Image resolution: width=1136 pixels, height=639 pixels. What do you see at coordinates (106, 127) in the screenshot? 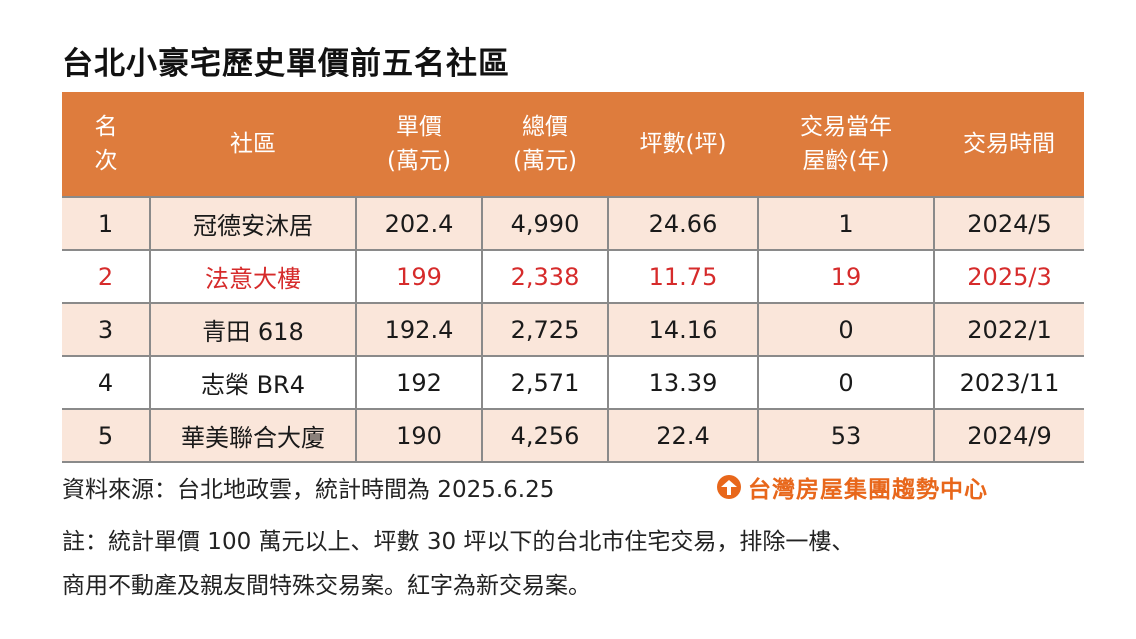
I see `header-rank-line1: 名` at bounding box center [106, 127].